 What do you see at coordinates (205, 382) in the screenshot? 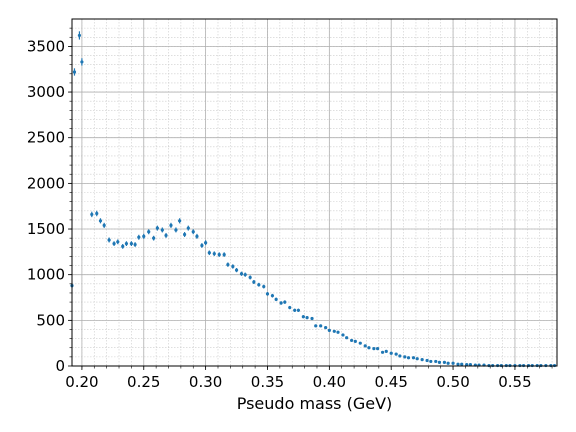
I see `x-tick-label: 0.30` at bounding box center [205, 382].